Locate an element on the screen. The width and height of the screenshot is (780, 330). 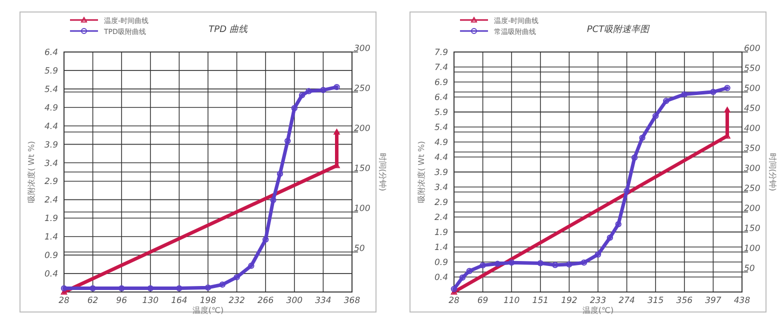
chart-title: TPD 曲线 is located at coordinates (228, 29).